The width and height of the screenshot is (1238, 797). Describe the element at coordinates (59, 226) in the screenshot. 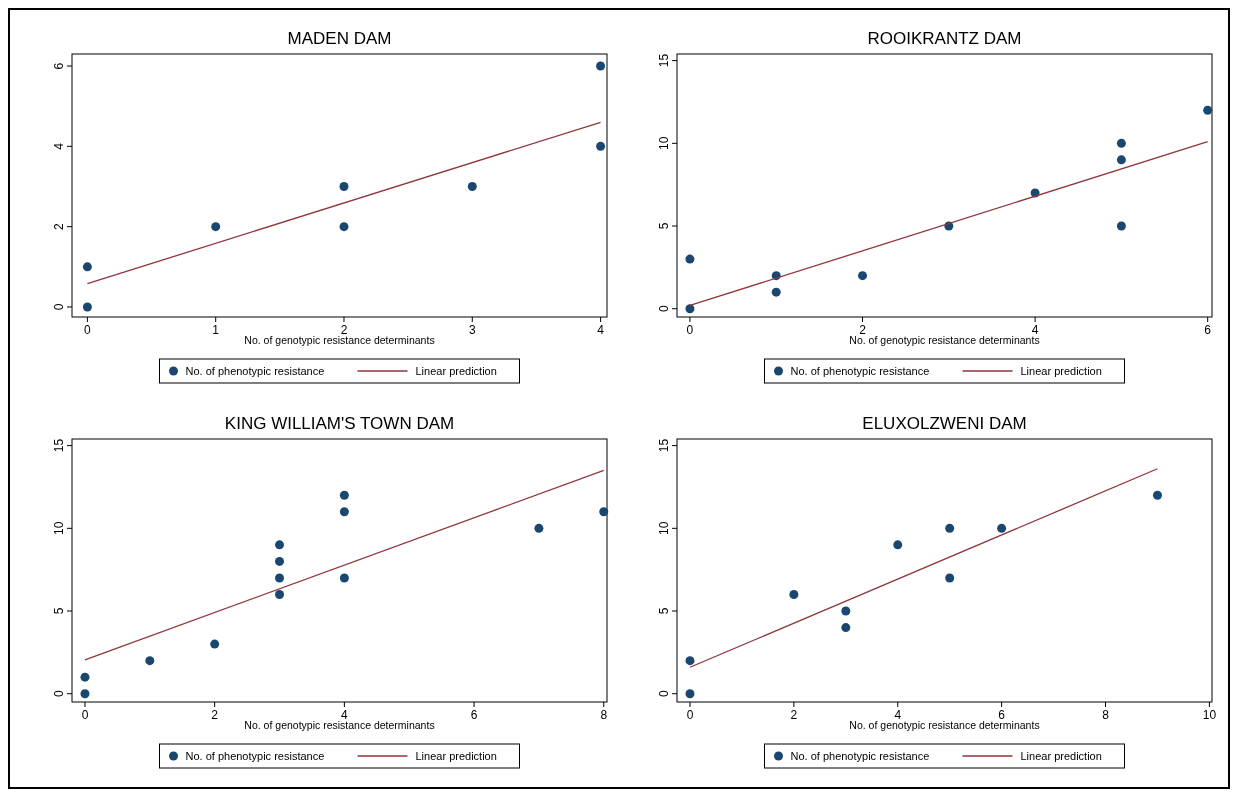

I see `y-tick-label: 2` at that location.